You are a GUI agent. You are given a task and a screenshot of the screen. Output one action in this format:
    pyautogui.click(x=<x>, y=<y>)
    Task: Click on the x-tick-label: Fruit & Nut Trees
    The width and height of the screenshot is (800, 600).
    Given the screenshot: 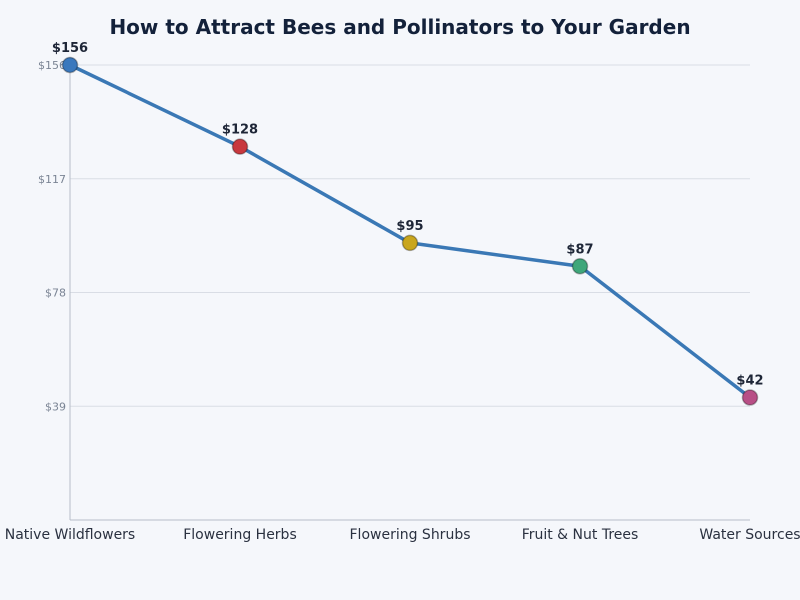 What is the action you would take?
    pyautogui.click(x=580, y=535)
    